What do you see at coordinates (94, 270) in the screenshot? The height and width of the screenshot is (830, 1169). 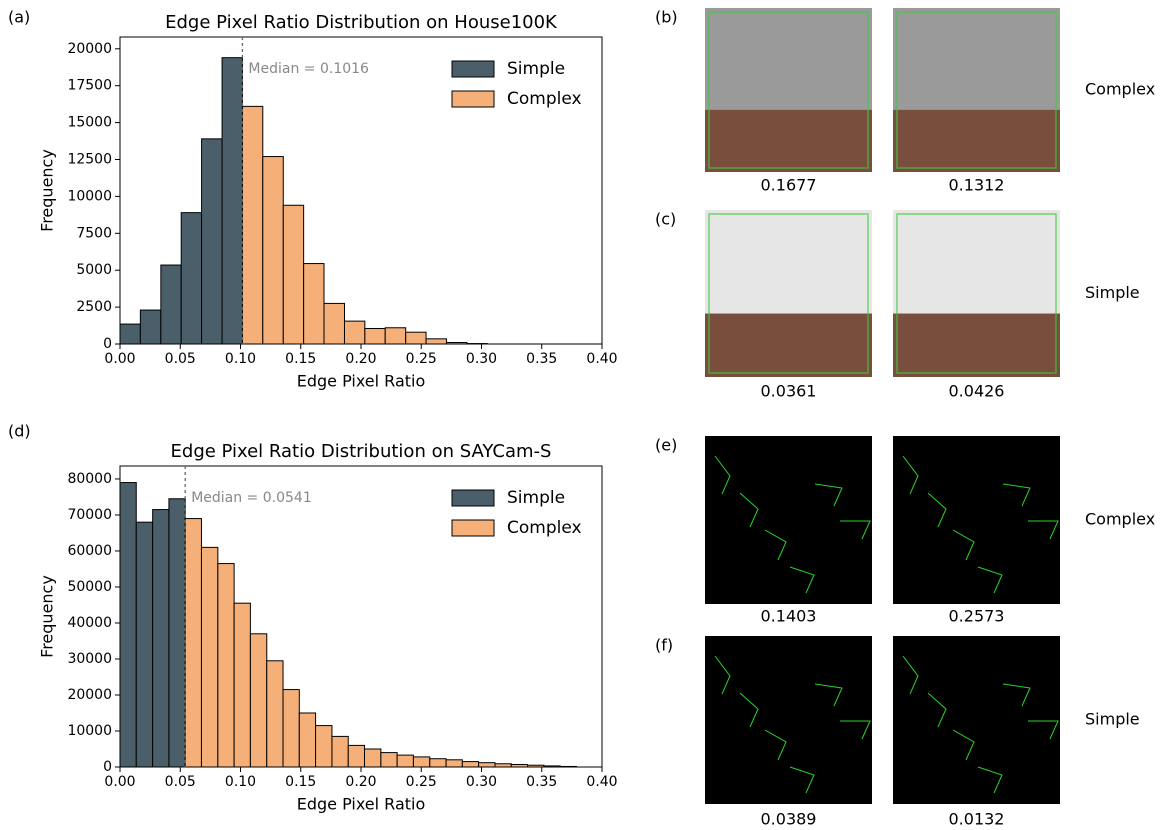 I see `y-tick-label: 5000` at bounding box center [94, 270].